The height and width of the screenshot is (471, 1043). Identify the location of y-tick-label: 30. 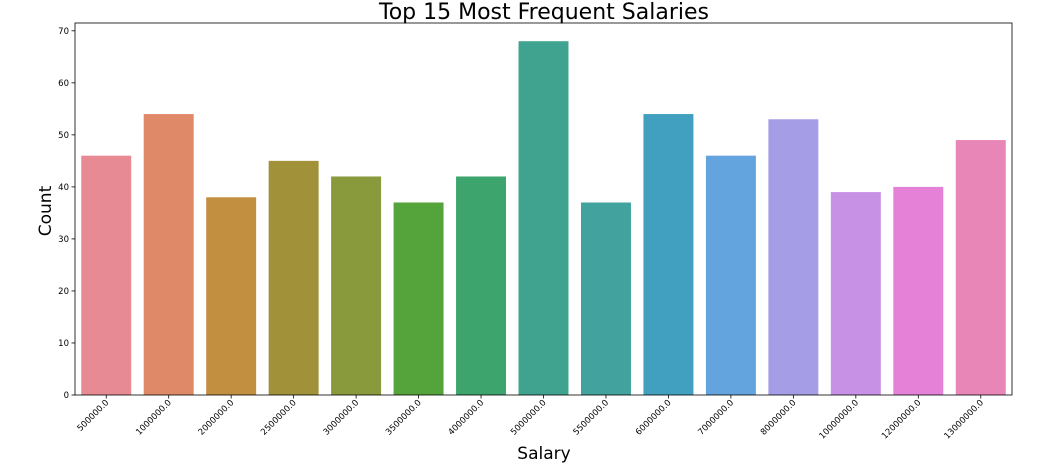
(63, 240).